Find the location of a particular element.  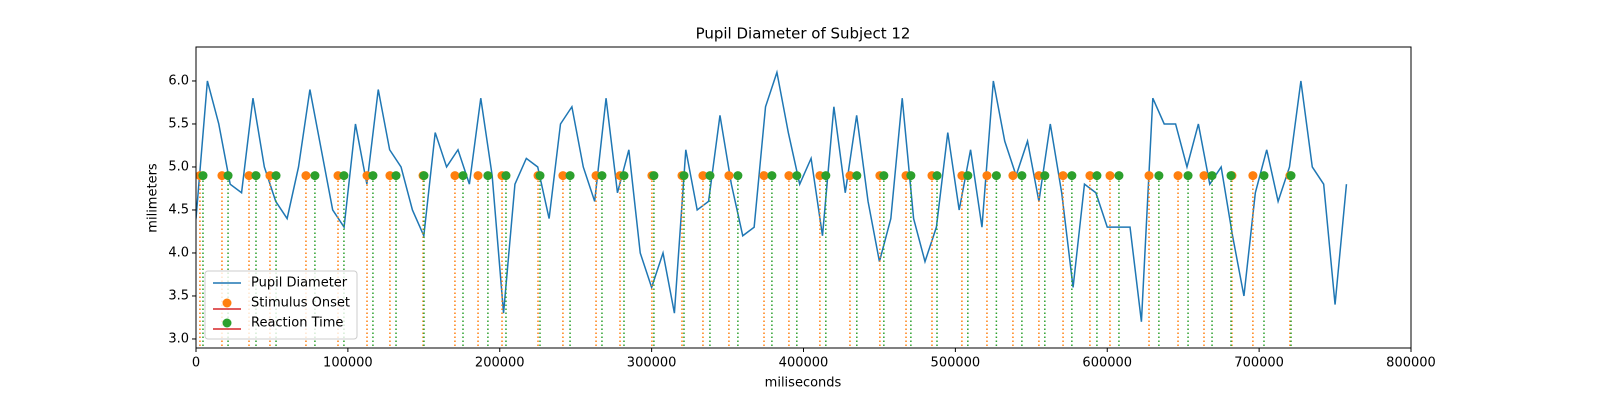

y-tick-label: 5.0 is located at coordinates (178, 166).